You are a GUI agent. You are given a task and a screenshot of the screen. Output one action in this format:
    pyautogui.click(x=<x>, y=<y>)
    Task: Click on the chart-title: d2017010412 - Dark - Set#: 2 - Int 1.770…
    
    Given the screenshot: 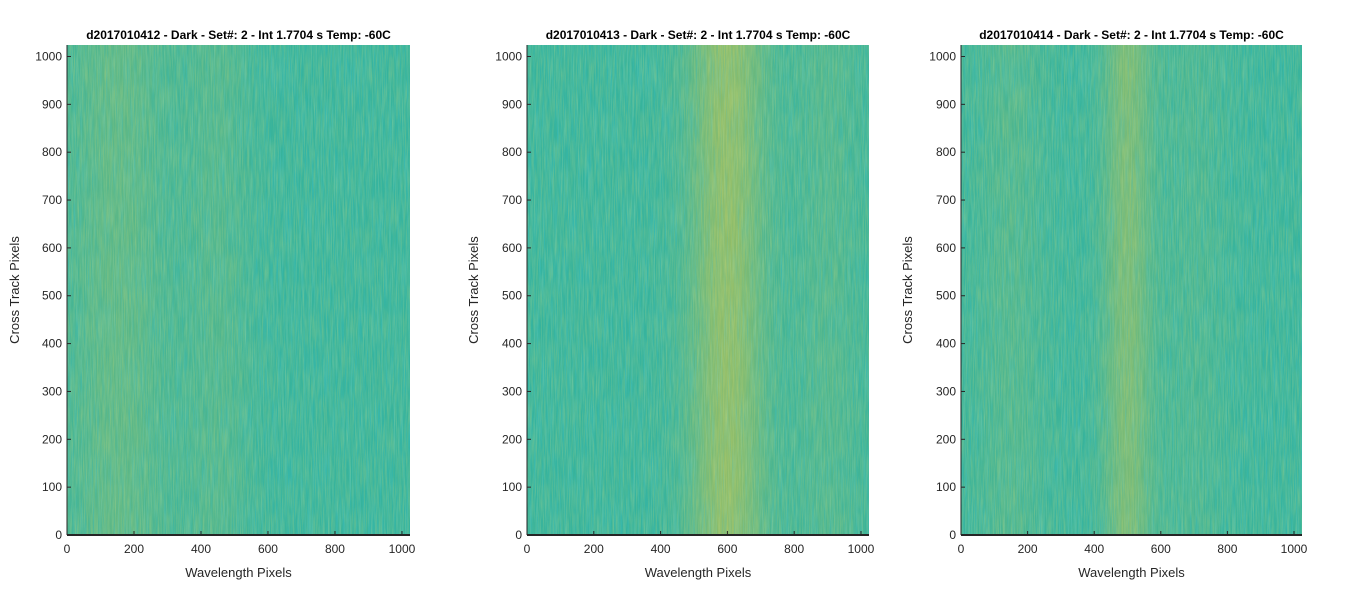 What is the action you would take?
    pyautogui.click(x=238, y=35)
    